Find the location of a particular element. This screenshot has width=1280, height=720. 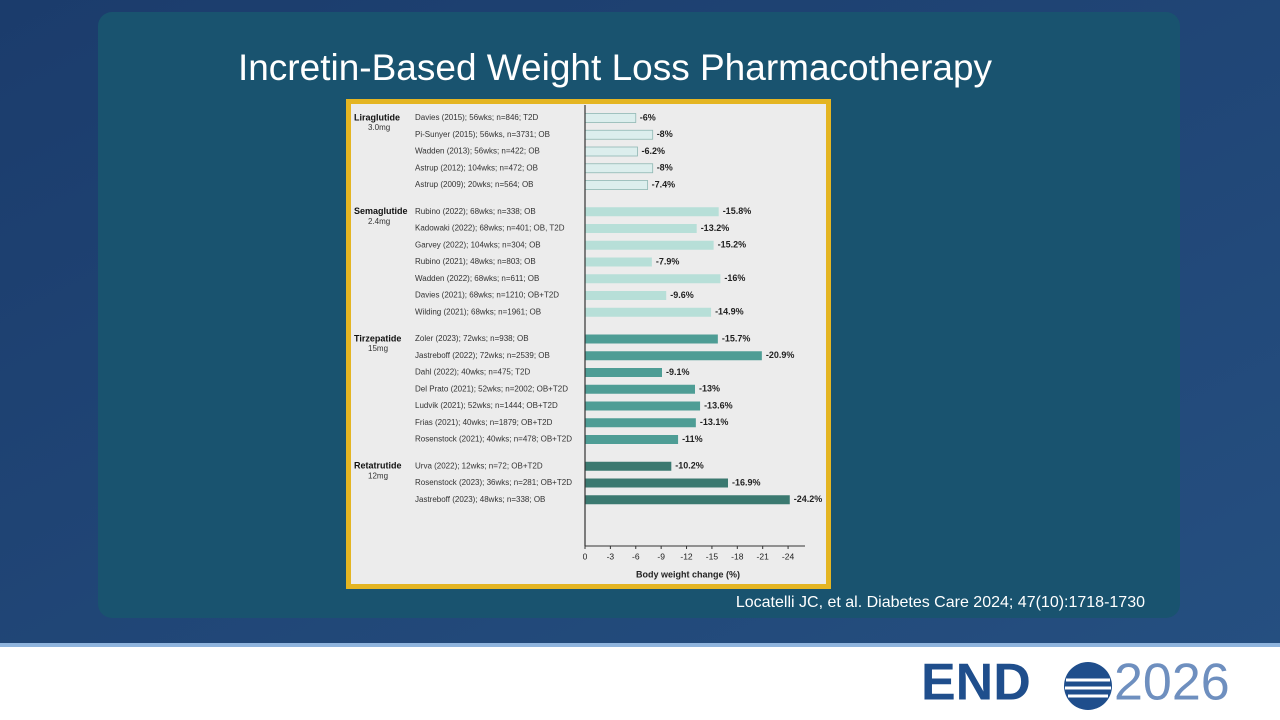

value-label: -6.2% is located at coordinates (653, 151).